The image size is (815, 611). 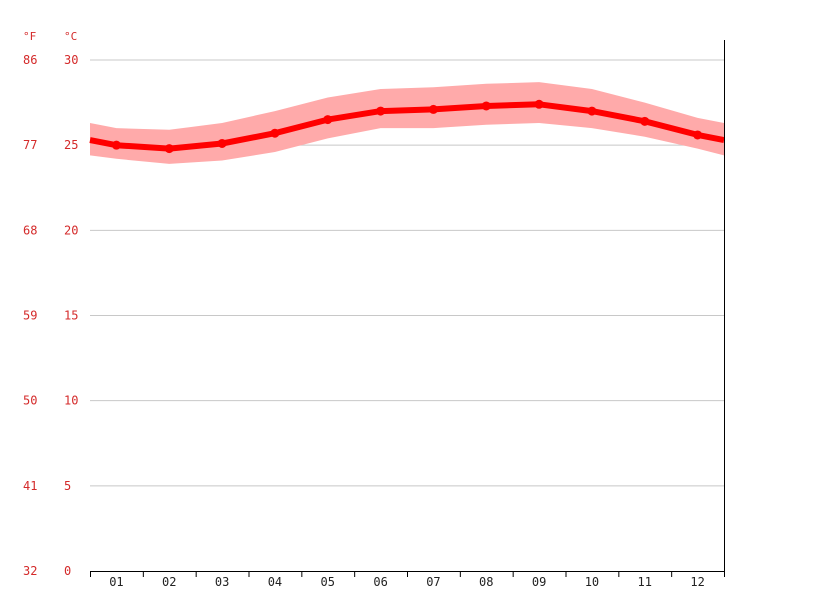 What do you see at coordinates (67, 486) in the screenshot?
I see `y-tick-celsius: 5` at bounding box center [67, 486].